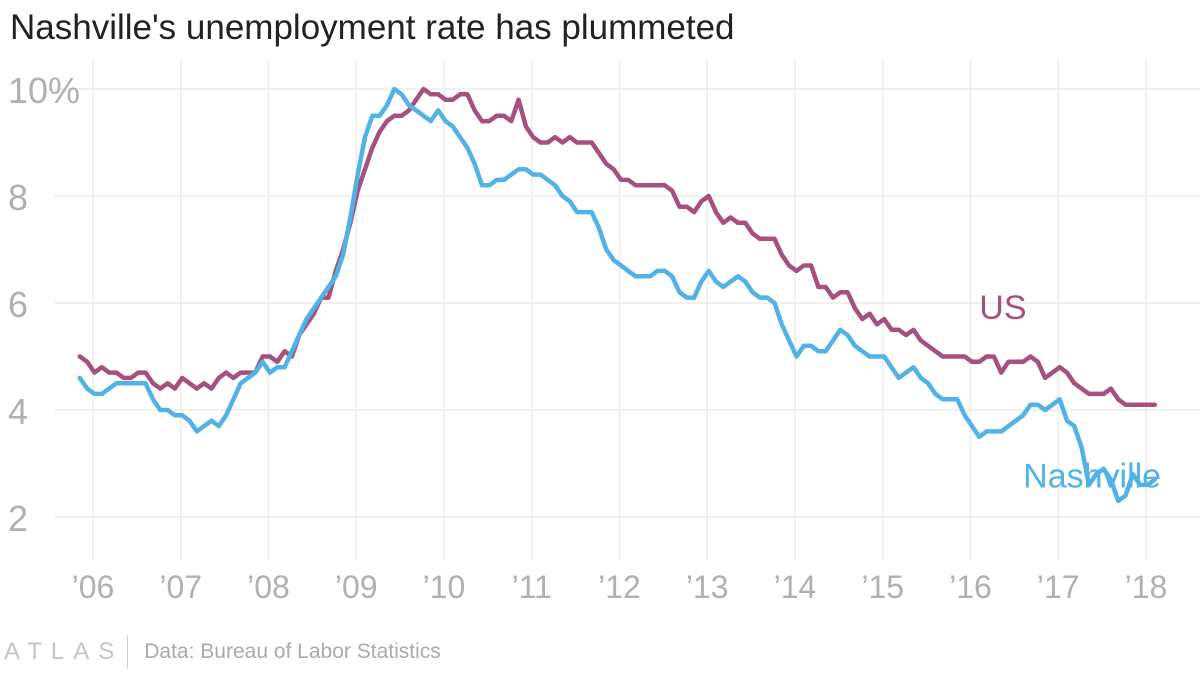 The height and width of the screenshot is (675, 1200). What do you see at coordinates (1002, 308) in the screenshot?
I see `series-label-us: US` at bounding box center [1002, 308].